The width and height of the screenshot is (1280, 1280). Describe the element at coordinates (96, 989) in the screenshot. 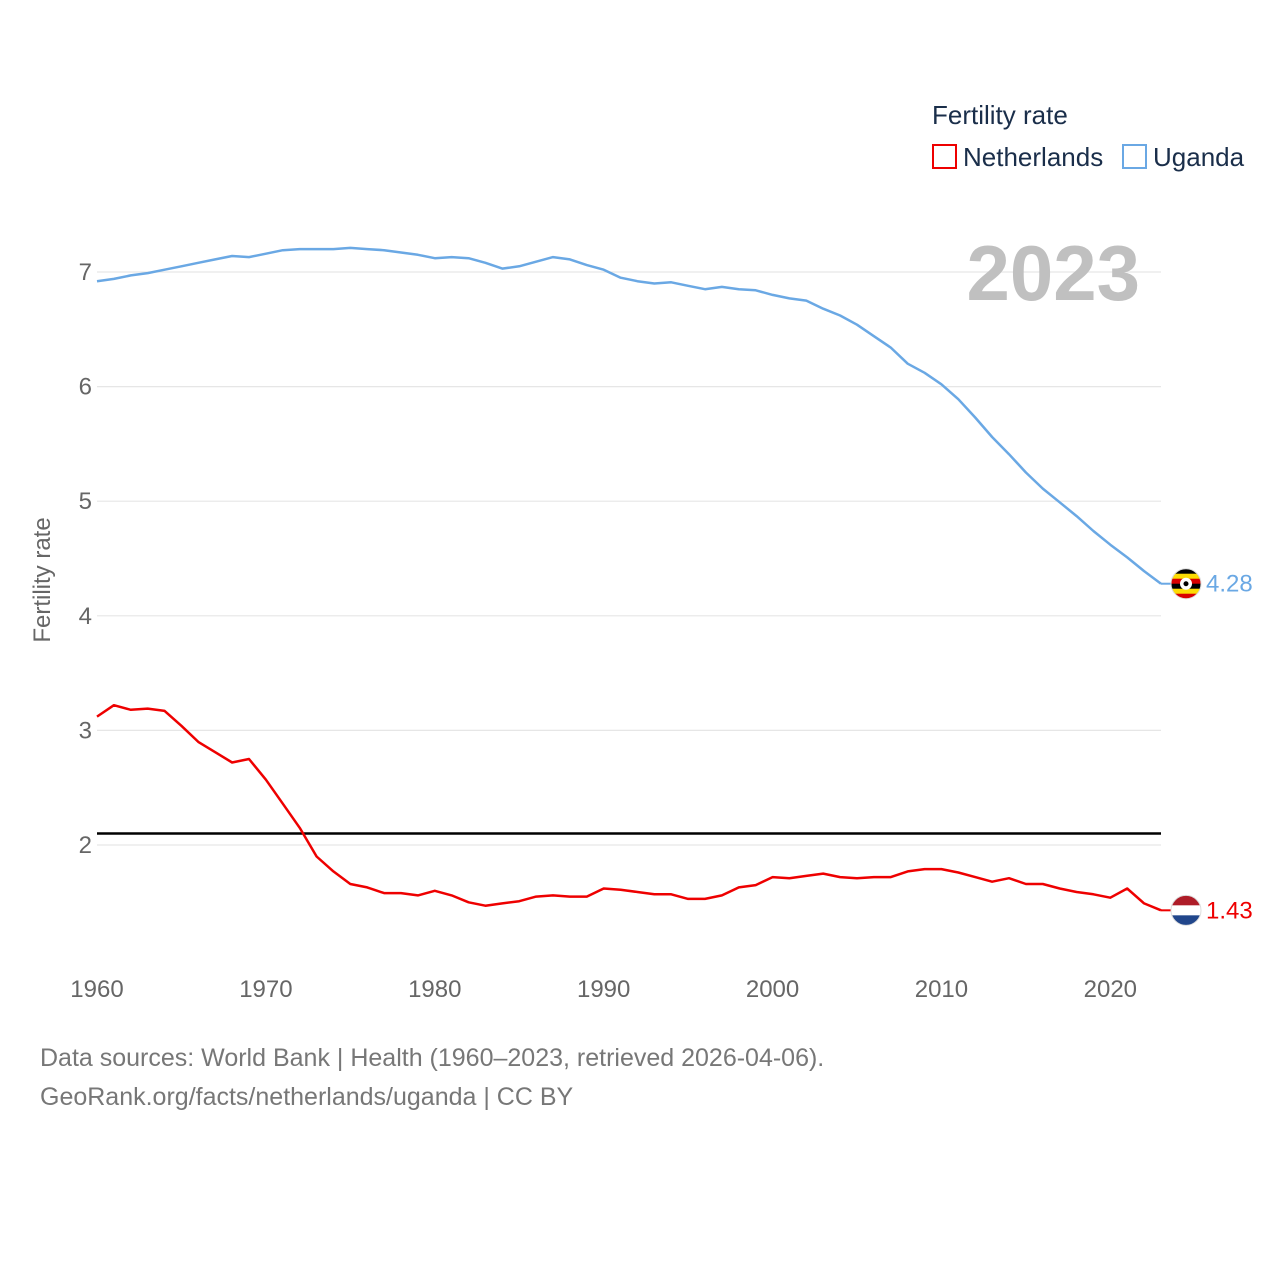

I see `x-tick-label: 1960` at that location.